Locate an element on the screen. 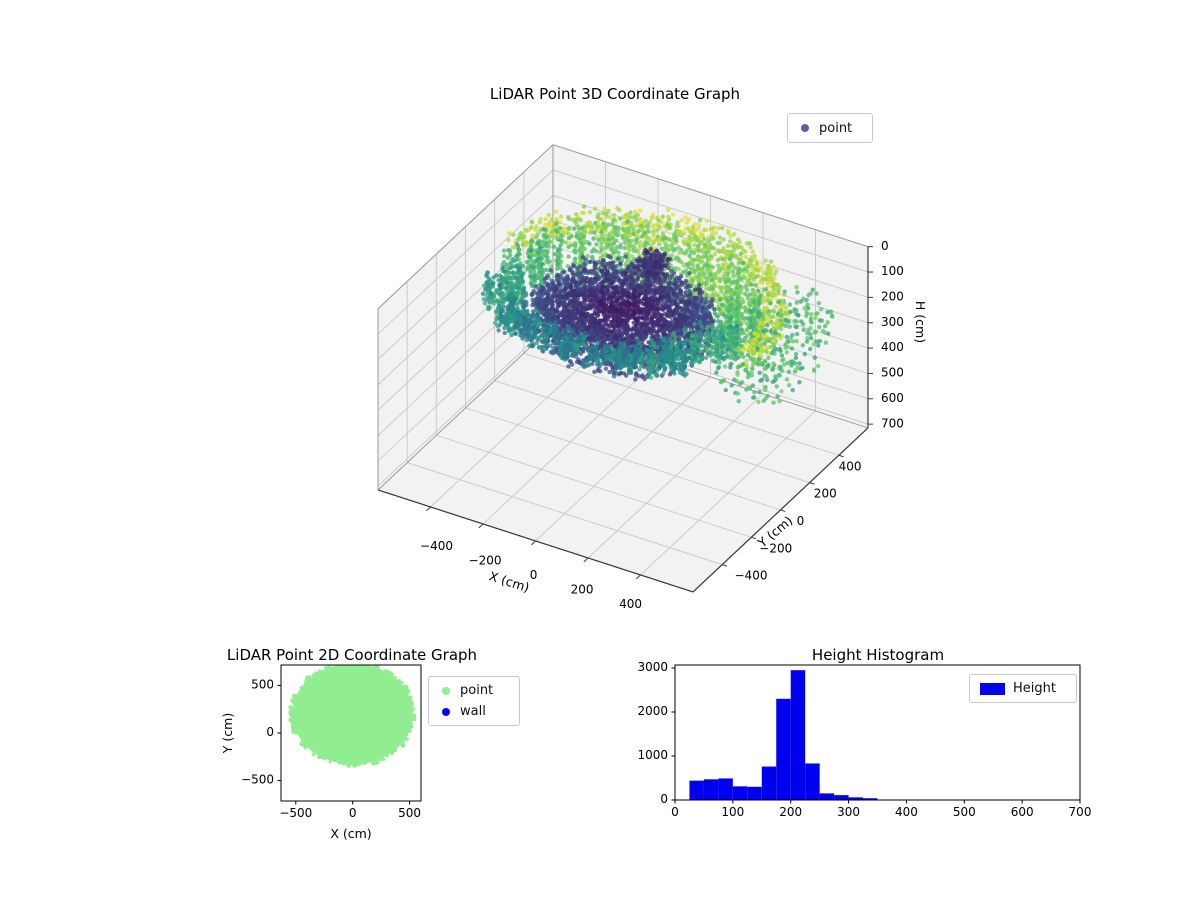  legend-item-height: Height is located at coordinates (1023, 688).